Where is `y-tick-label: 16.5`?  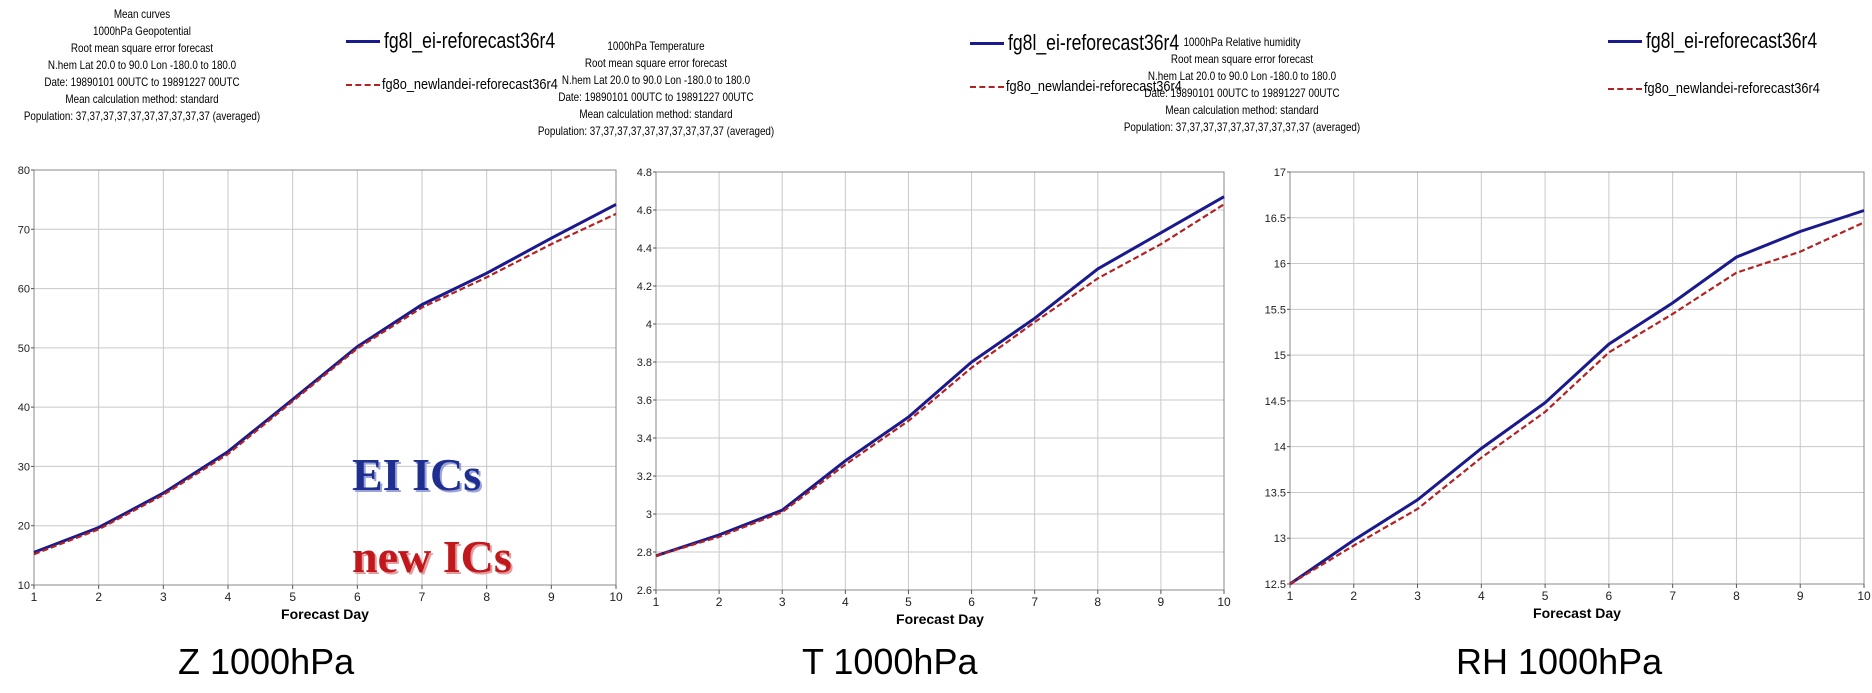
y-tick-label: 16.5 is located at coordinates (1275, 219).